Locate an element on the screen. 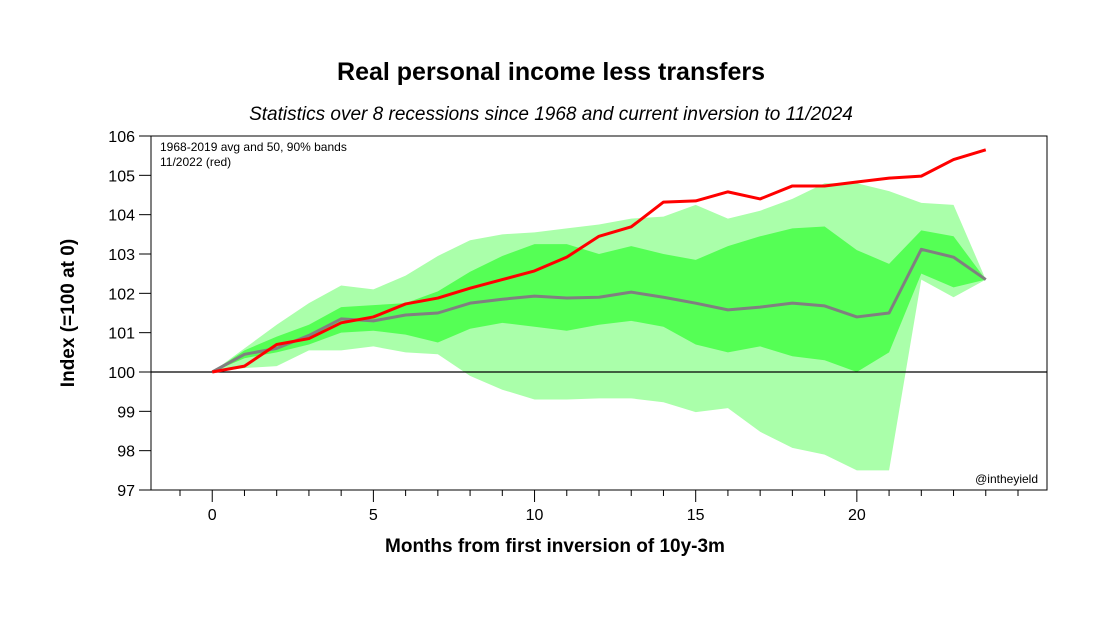 The width and height of the screenshot is (1102, 619). annotation-line-1: 1968-2019 avg and 50, 90% bands is located at coordinates (253, 147).